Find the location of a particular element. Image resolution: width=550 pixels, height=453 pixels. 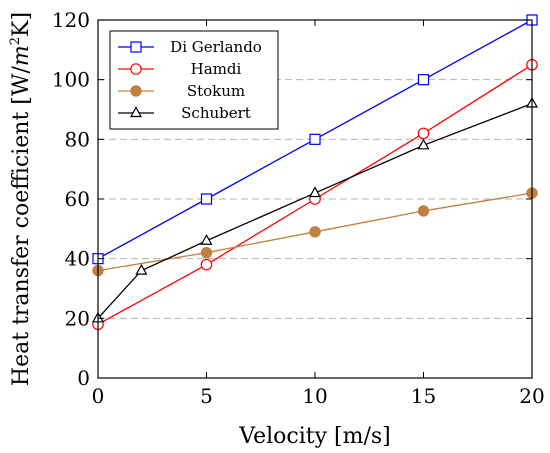

y-tick-label-1: 20 is located at coordinates (77, 318).